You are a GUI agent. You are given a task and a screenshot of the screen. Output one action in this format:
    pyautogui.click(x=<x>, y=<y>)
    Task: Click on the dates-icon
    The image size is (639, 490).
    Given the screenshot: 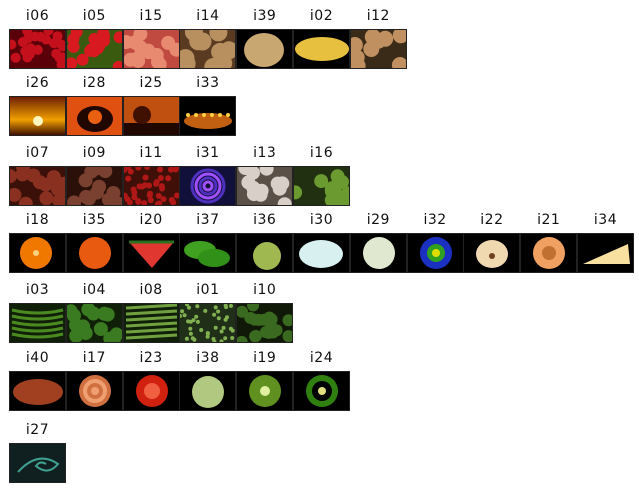 What is the action you would take?
    pyautogui.click(x=37, y=186)
    